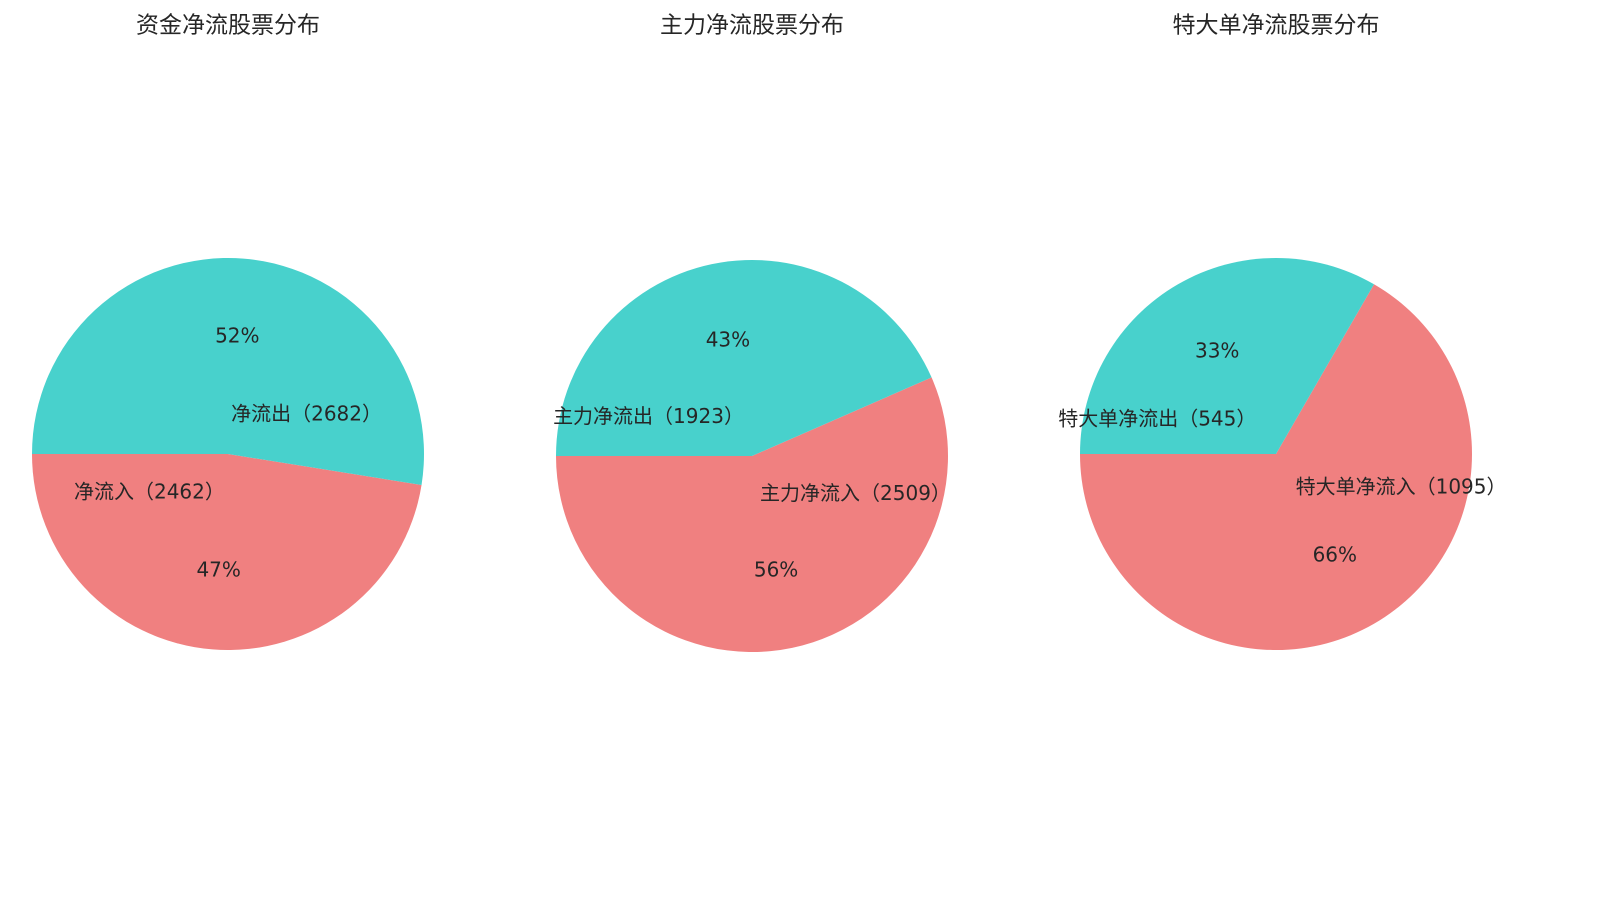 The height and width of the screenshot is (900, 1600). What do you see at coordinates (218, 570) in the screenshot?
I see `value-label: 47%` at bounding box center [218, 570].